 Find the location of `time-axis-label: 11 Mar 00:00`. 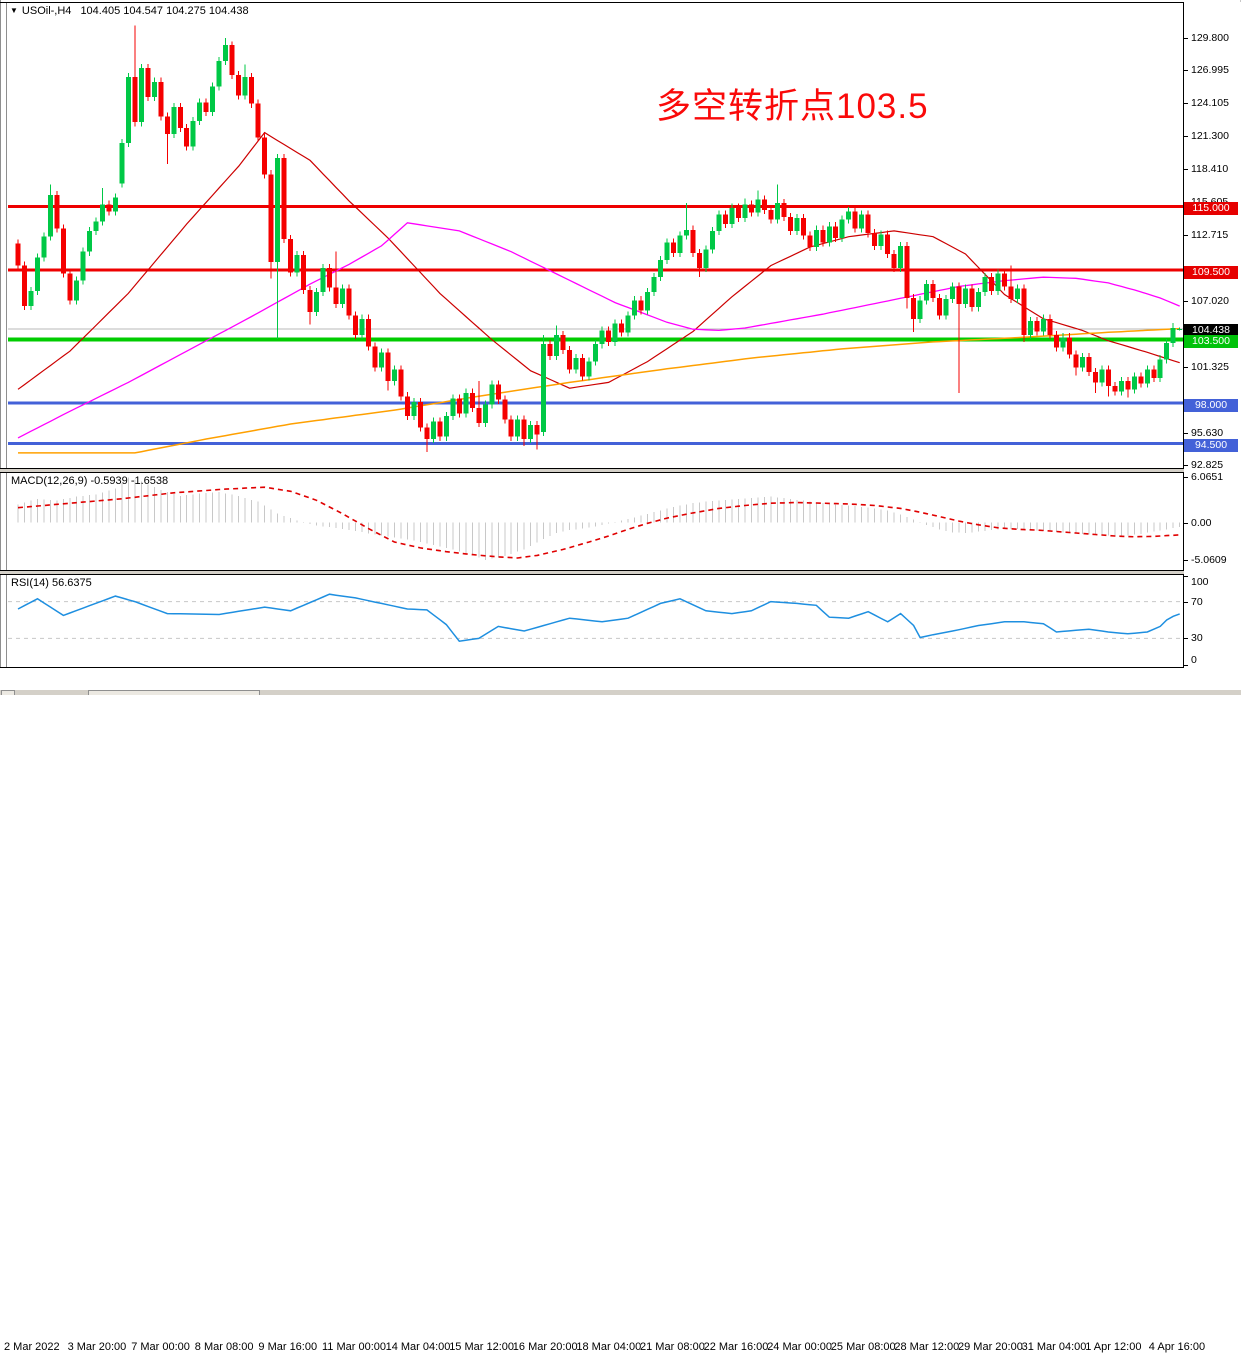

time-axis-label: 11 Mar 00:00 is located at coordinates (354, 1347).